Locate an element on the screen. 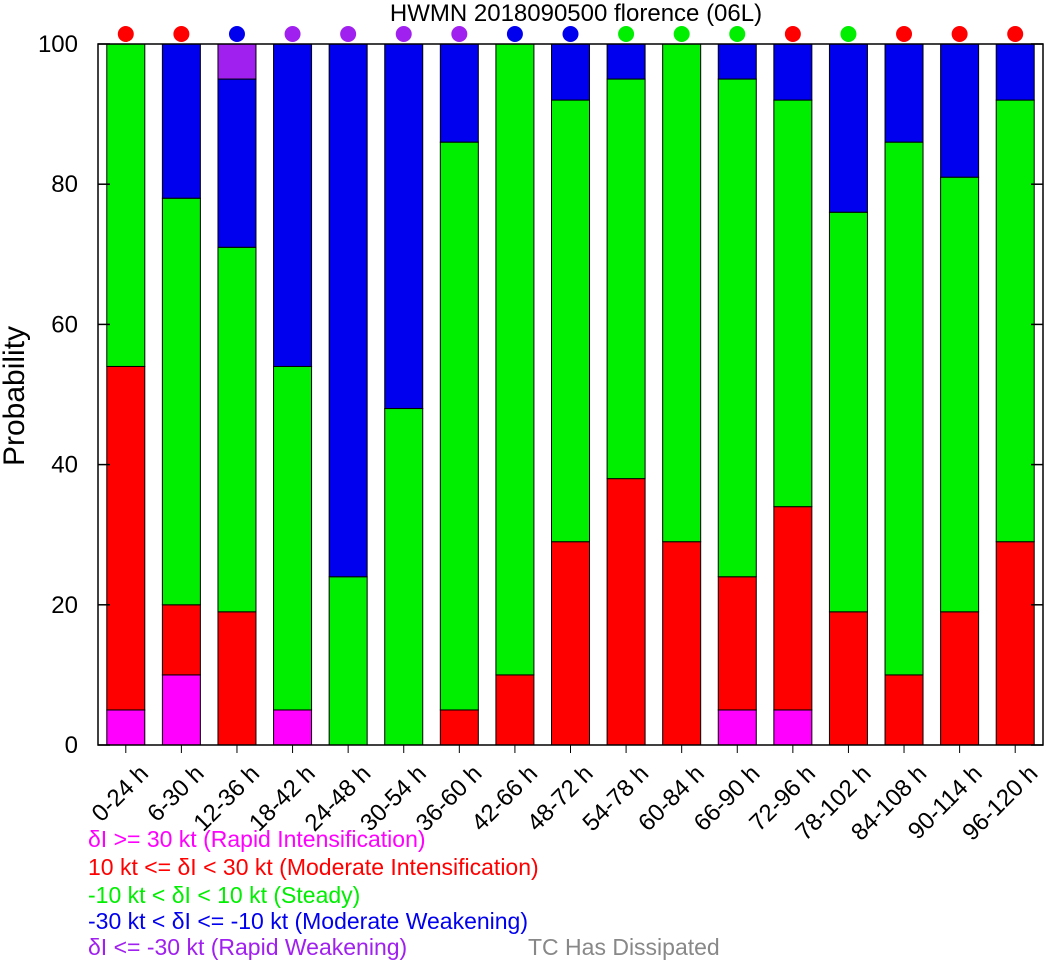 This screenshot has width=1057, height=973. top-dots-layer is located at coordinates (570, 34).